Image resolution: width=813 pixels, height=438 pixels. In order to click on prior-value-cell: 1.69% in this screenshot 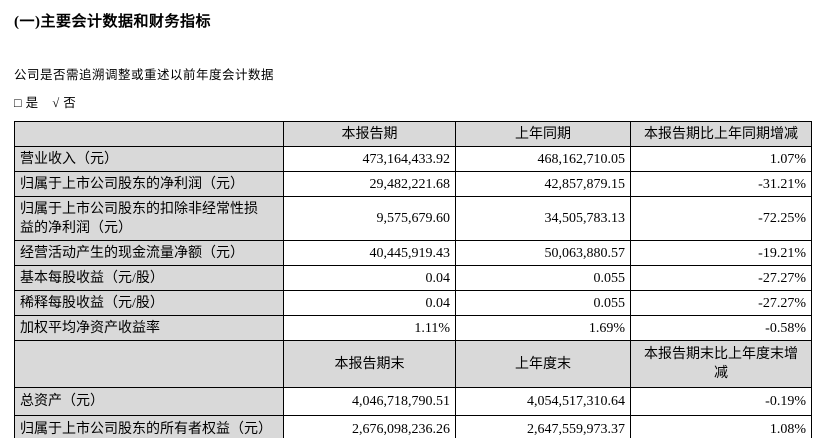, I will do `click(543, 328)`.